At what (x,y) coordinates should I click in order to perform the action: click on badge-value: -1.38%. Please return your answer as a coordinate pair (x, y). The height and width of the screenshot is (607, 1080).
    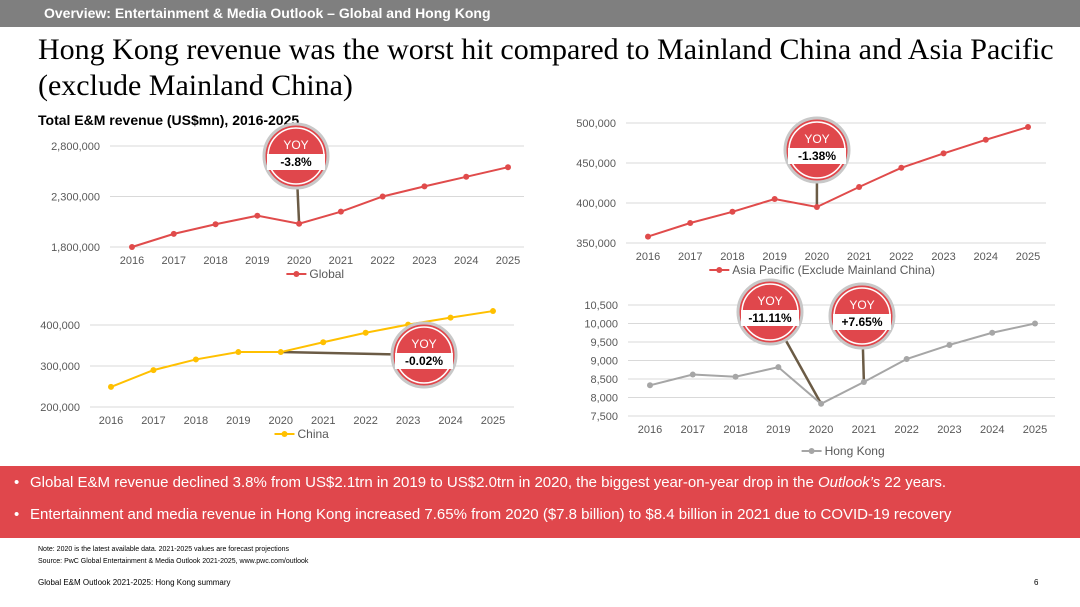
    Looking at the image, I should click on (817, 156).